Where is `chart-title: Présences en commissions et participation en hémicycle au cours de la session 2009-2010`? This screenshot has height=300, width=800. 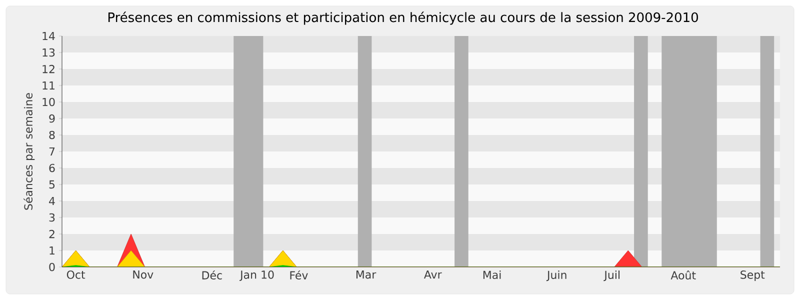
chart-title: Présences en commissions et participation en hémicycle au cours de la session 2009-2010 is located at coordinates (403, 18).